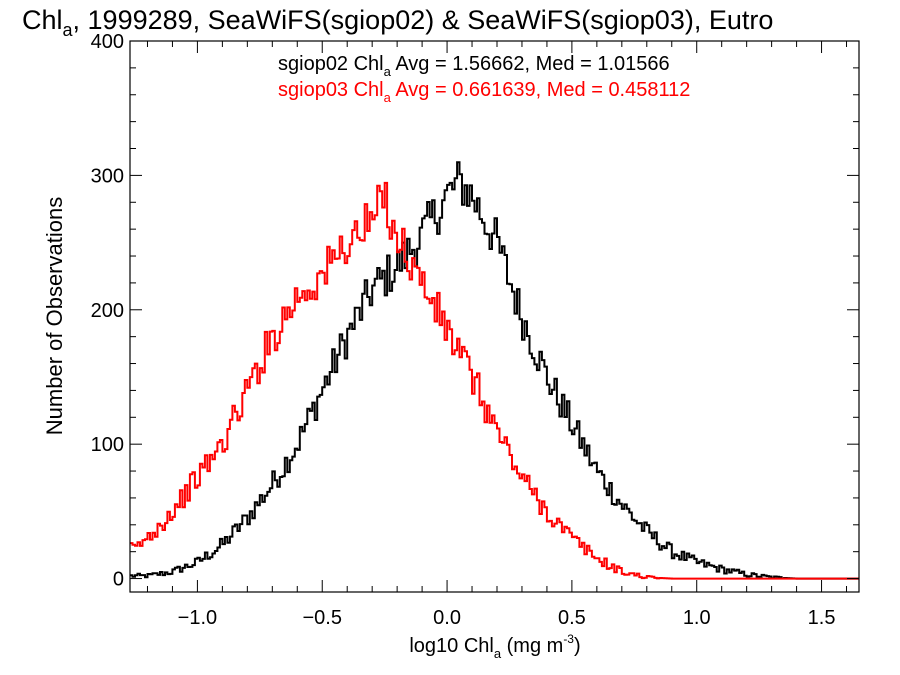  I want to click on title-subscript: a, so click(68, 30).